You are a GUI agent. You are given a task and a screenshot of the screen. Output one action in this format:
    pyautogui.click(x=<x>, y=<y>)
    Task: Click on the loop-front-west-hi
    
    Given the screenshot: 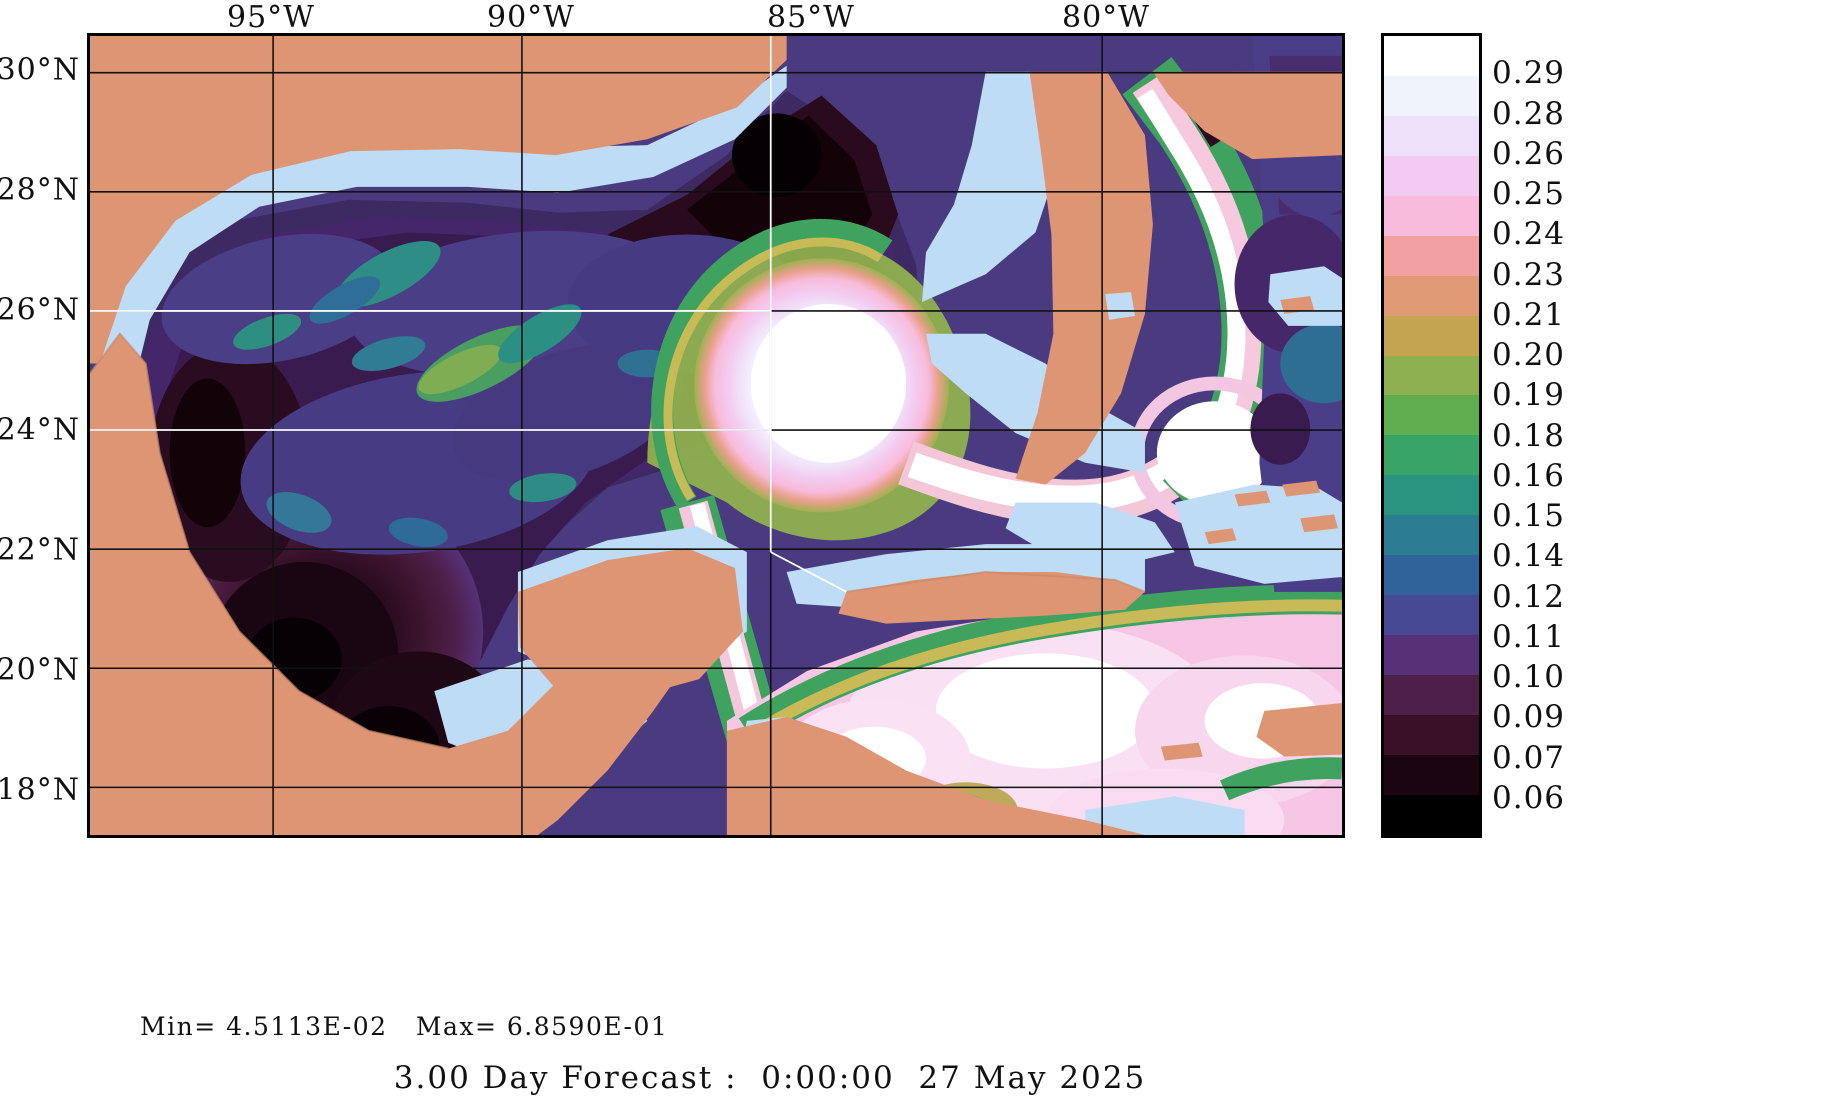 What is the action you would take?
    pyautogui.click(x=773, y=369)
    